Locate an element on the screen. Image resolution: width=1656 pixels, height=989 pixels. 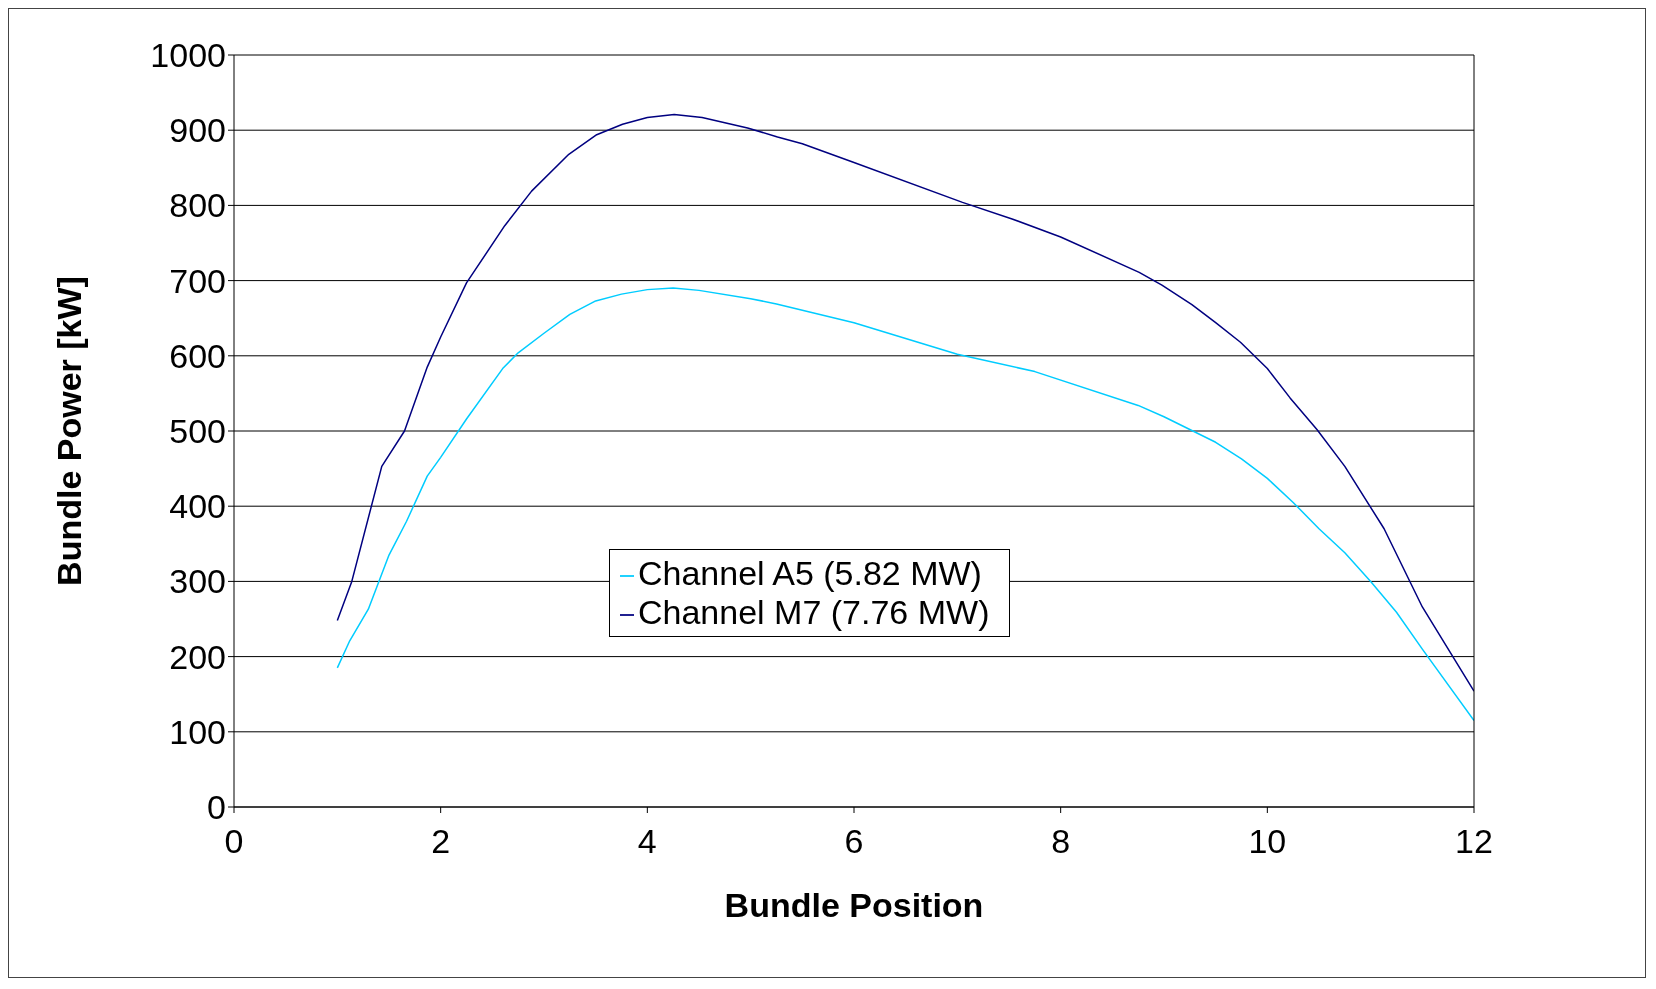
x-tick-label: 12 is located at coordinates (1474, 841).